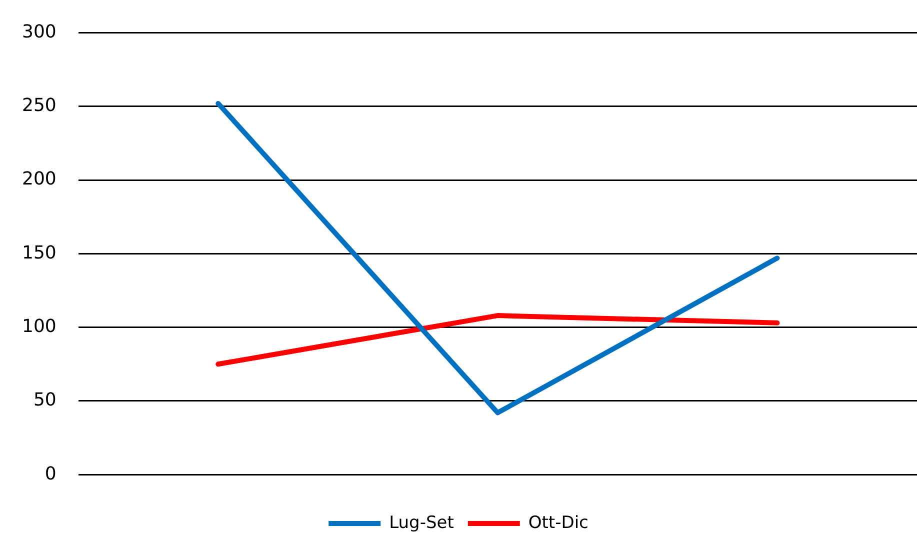  I want to click on y-tick-label: 150, so click(39, 253).